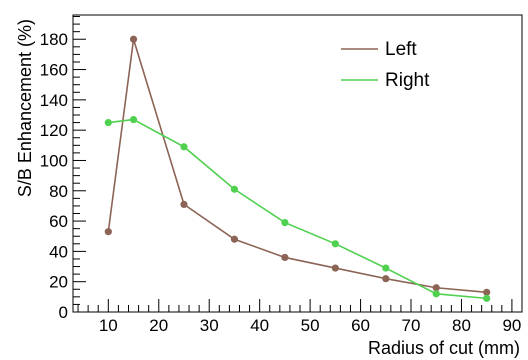 The image size is (528, 360). I want to click on y-tick-label: 120, so click(54, 130).